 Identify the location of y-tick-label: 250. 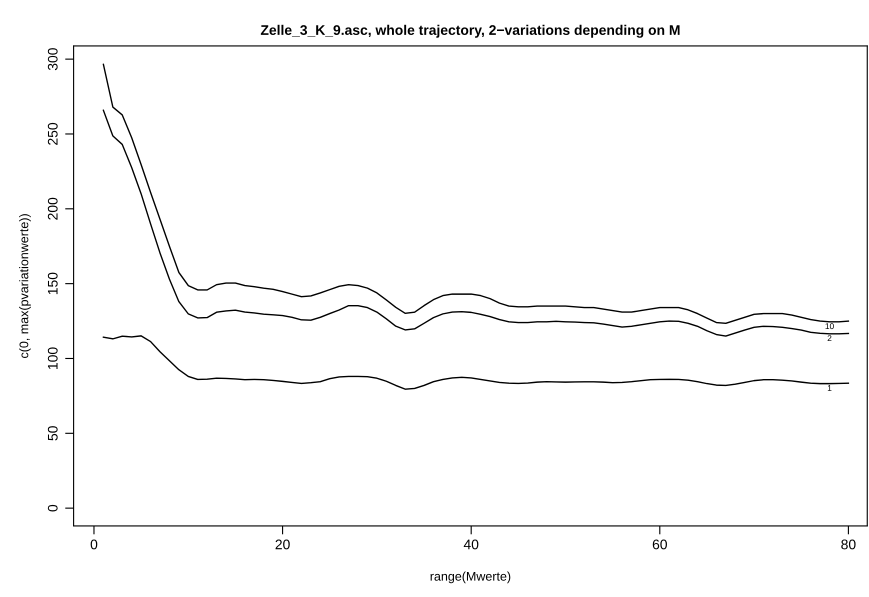
(53, 133).